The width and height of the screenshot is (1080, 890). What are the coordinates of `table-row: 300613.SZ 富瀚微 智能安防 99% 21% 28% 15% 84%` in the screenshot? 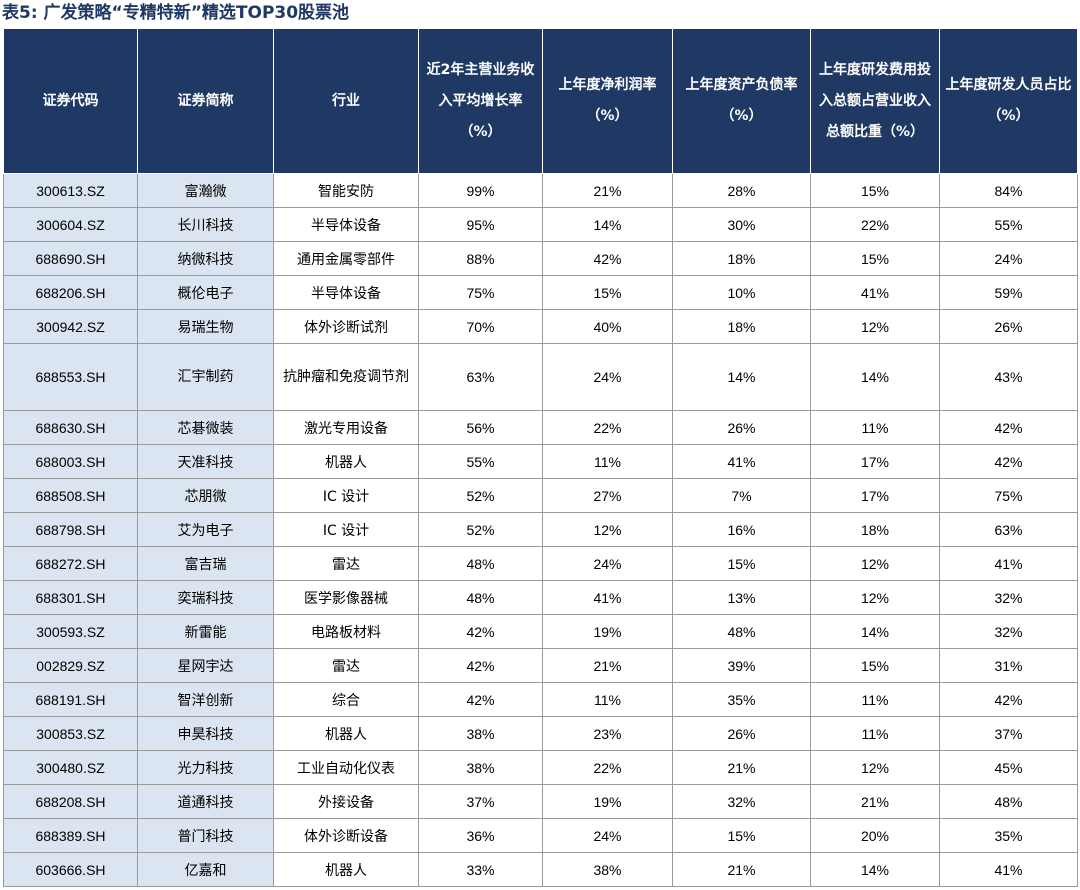 It's located at (540, 190).